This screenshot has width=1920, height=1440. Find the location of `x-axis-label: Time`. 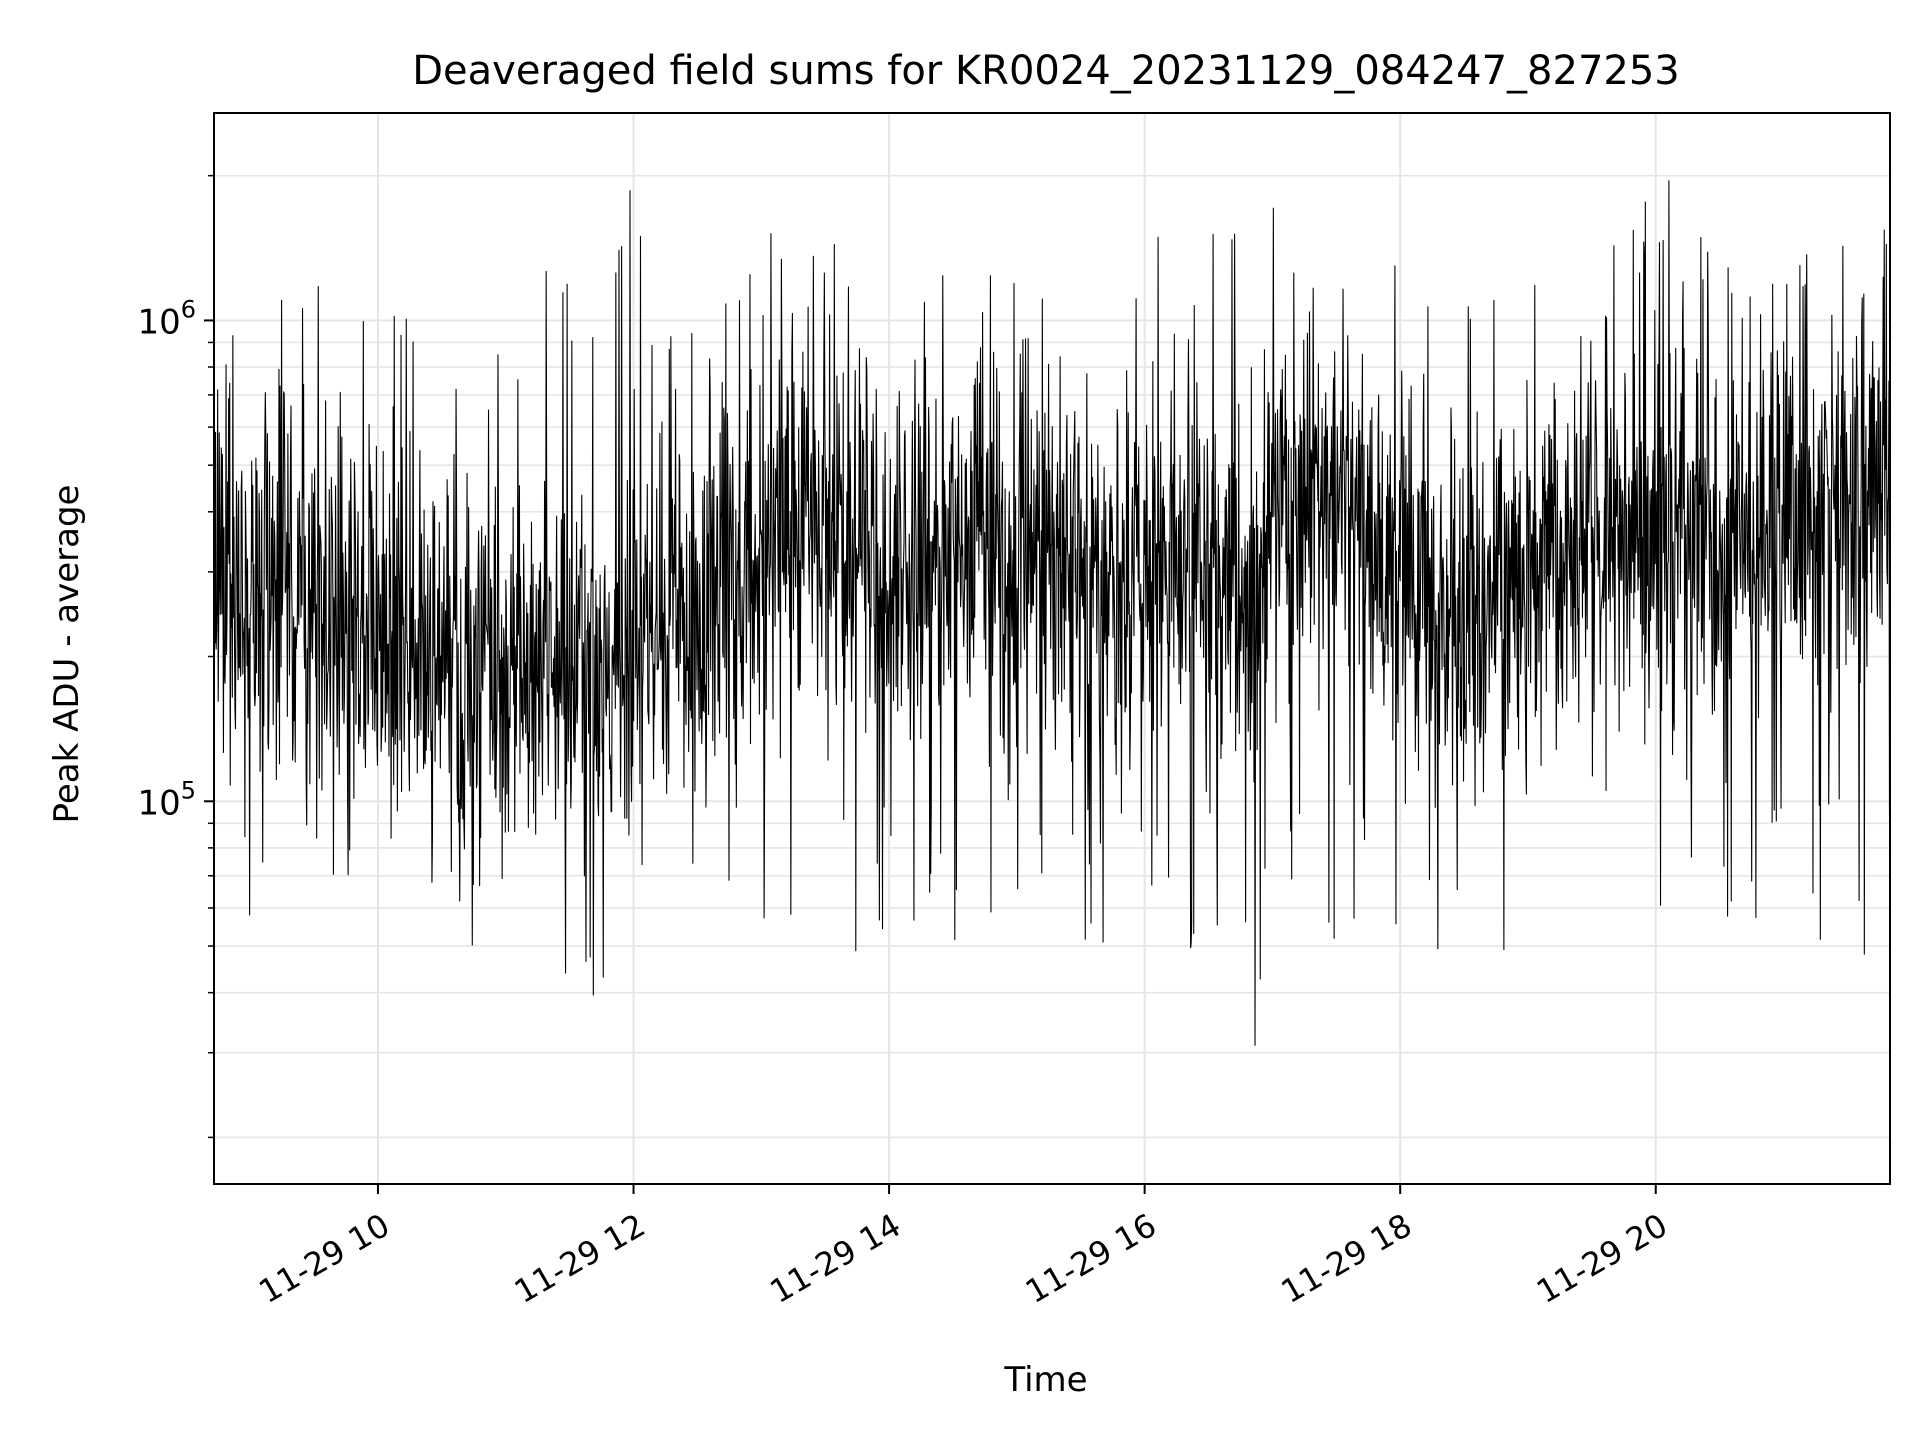

x-axis-label: Time is located at coordinates (1045, 1380).